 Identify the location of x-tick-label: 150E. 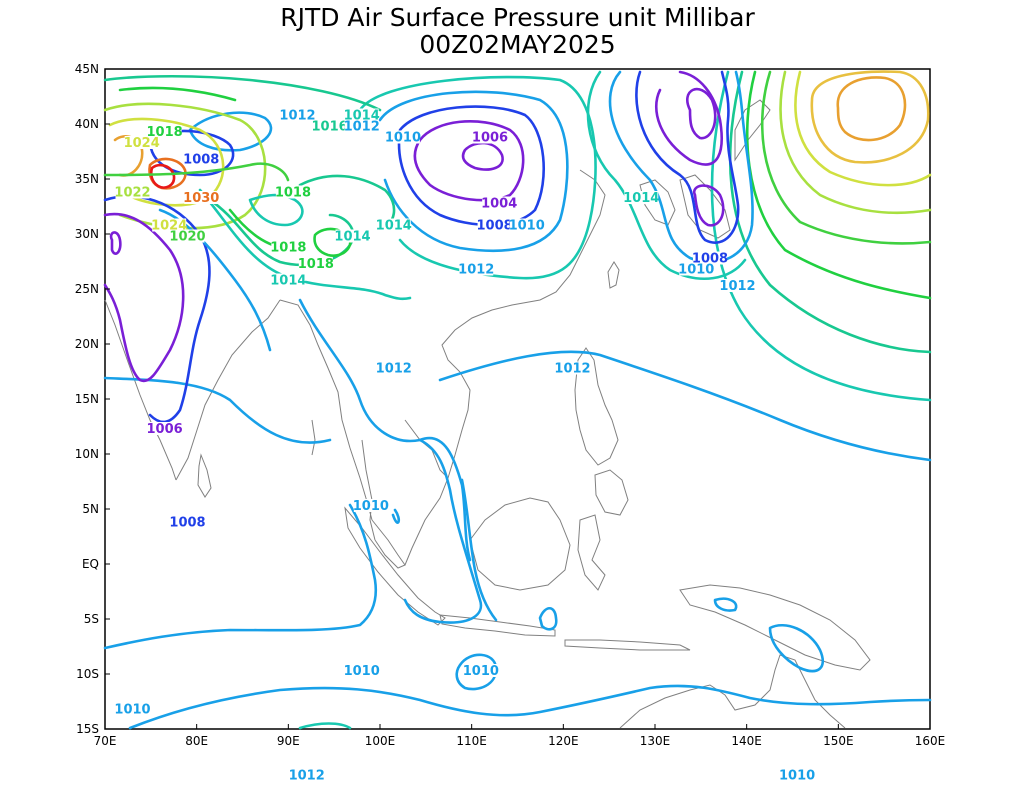
(838, 741).